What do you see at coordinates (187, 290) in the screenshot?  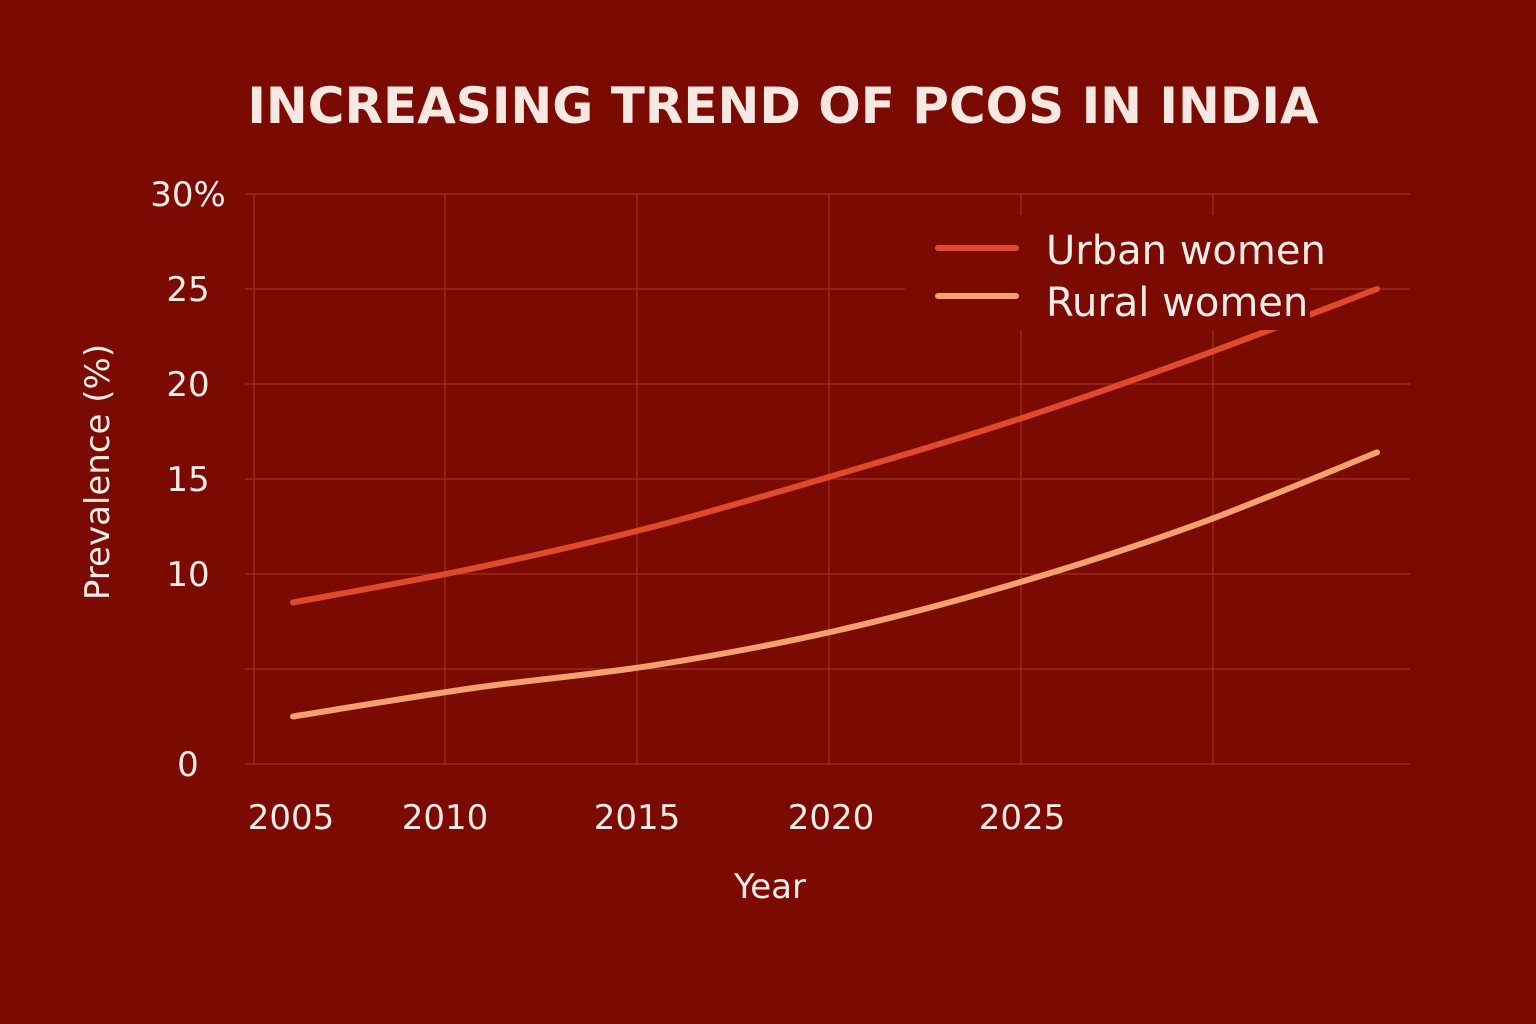 I see `y-tick-label: 25` at bounding box center [187, 290].